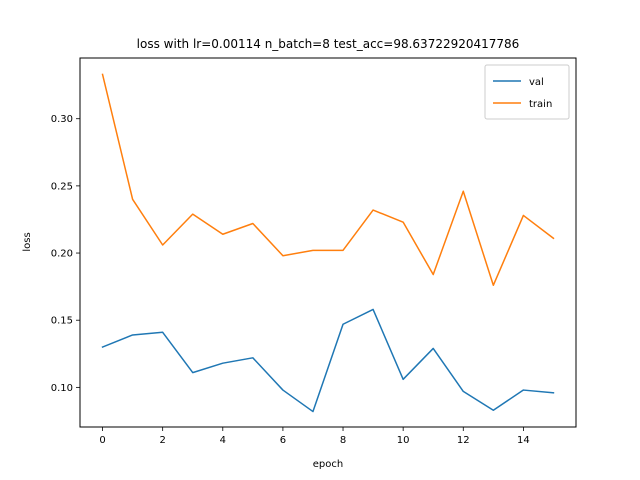 The image size is (640, 480). Describe the element at coordinates (403, 440) in the screenshot. I see `x-tick-label: 10` at that location.